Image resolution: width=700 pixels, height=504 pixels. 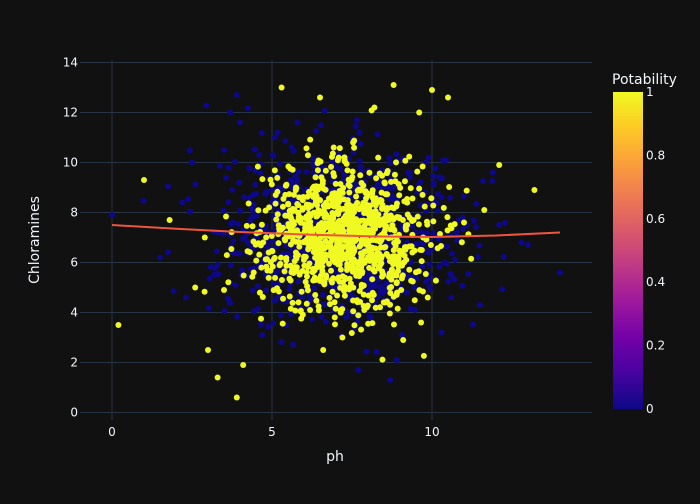 What do you see at coordinates (112, 432) in the screenshot?
I see `x-tick-label: 0` at bounding box center [112, 432].